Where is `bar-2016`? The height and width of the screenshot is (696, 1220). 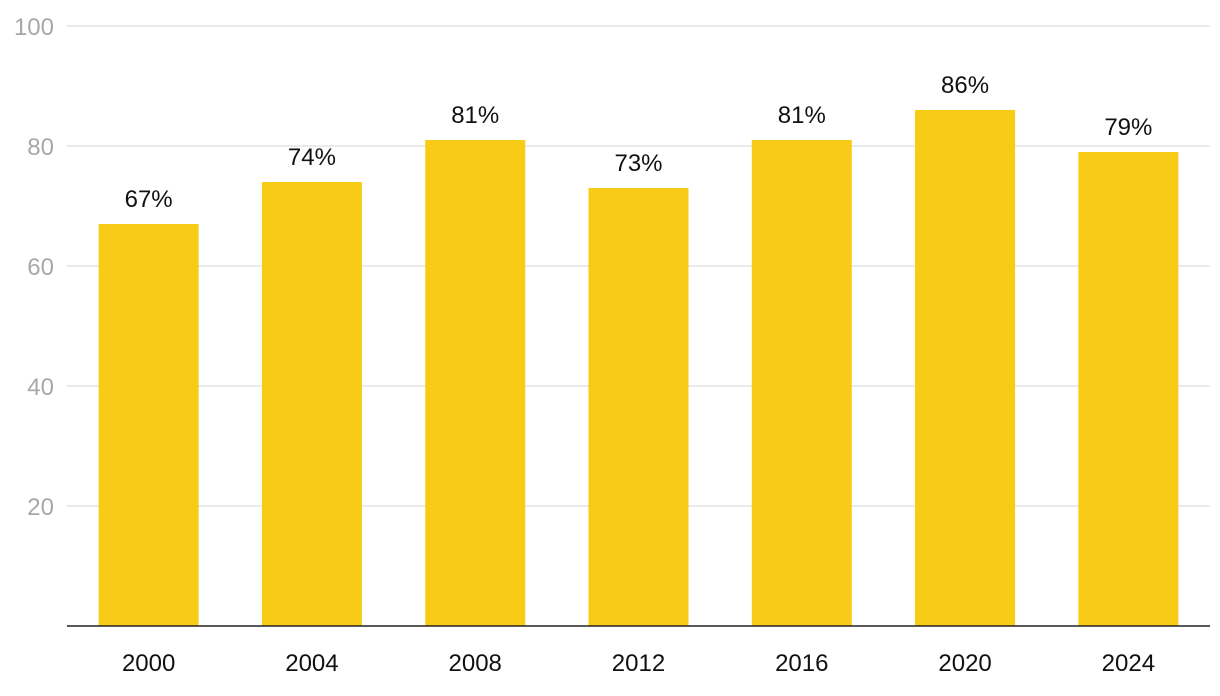
bar-2016 is located at coordinates (801, 383).